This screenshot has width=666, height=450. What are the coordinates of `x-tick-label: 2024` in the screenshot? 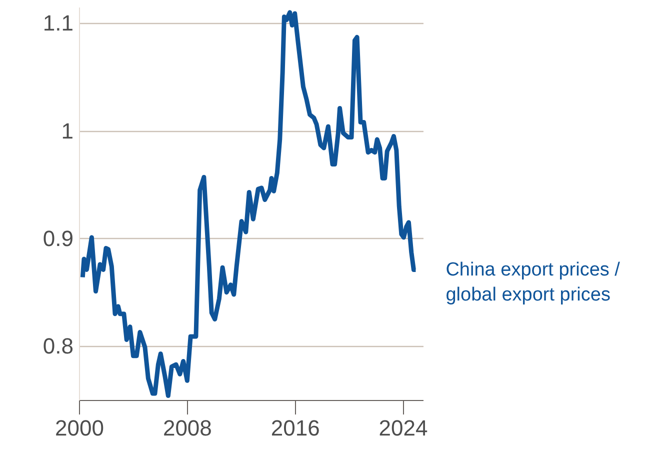 It's located at (403, 428).